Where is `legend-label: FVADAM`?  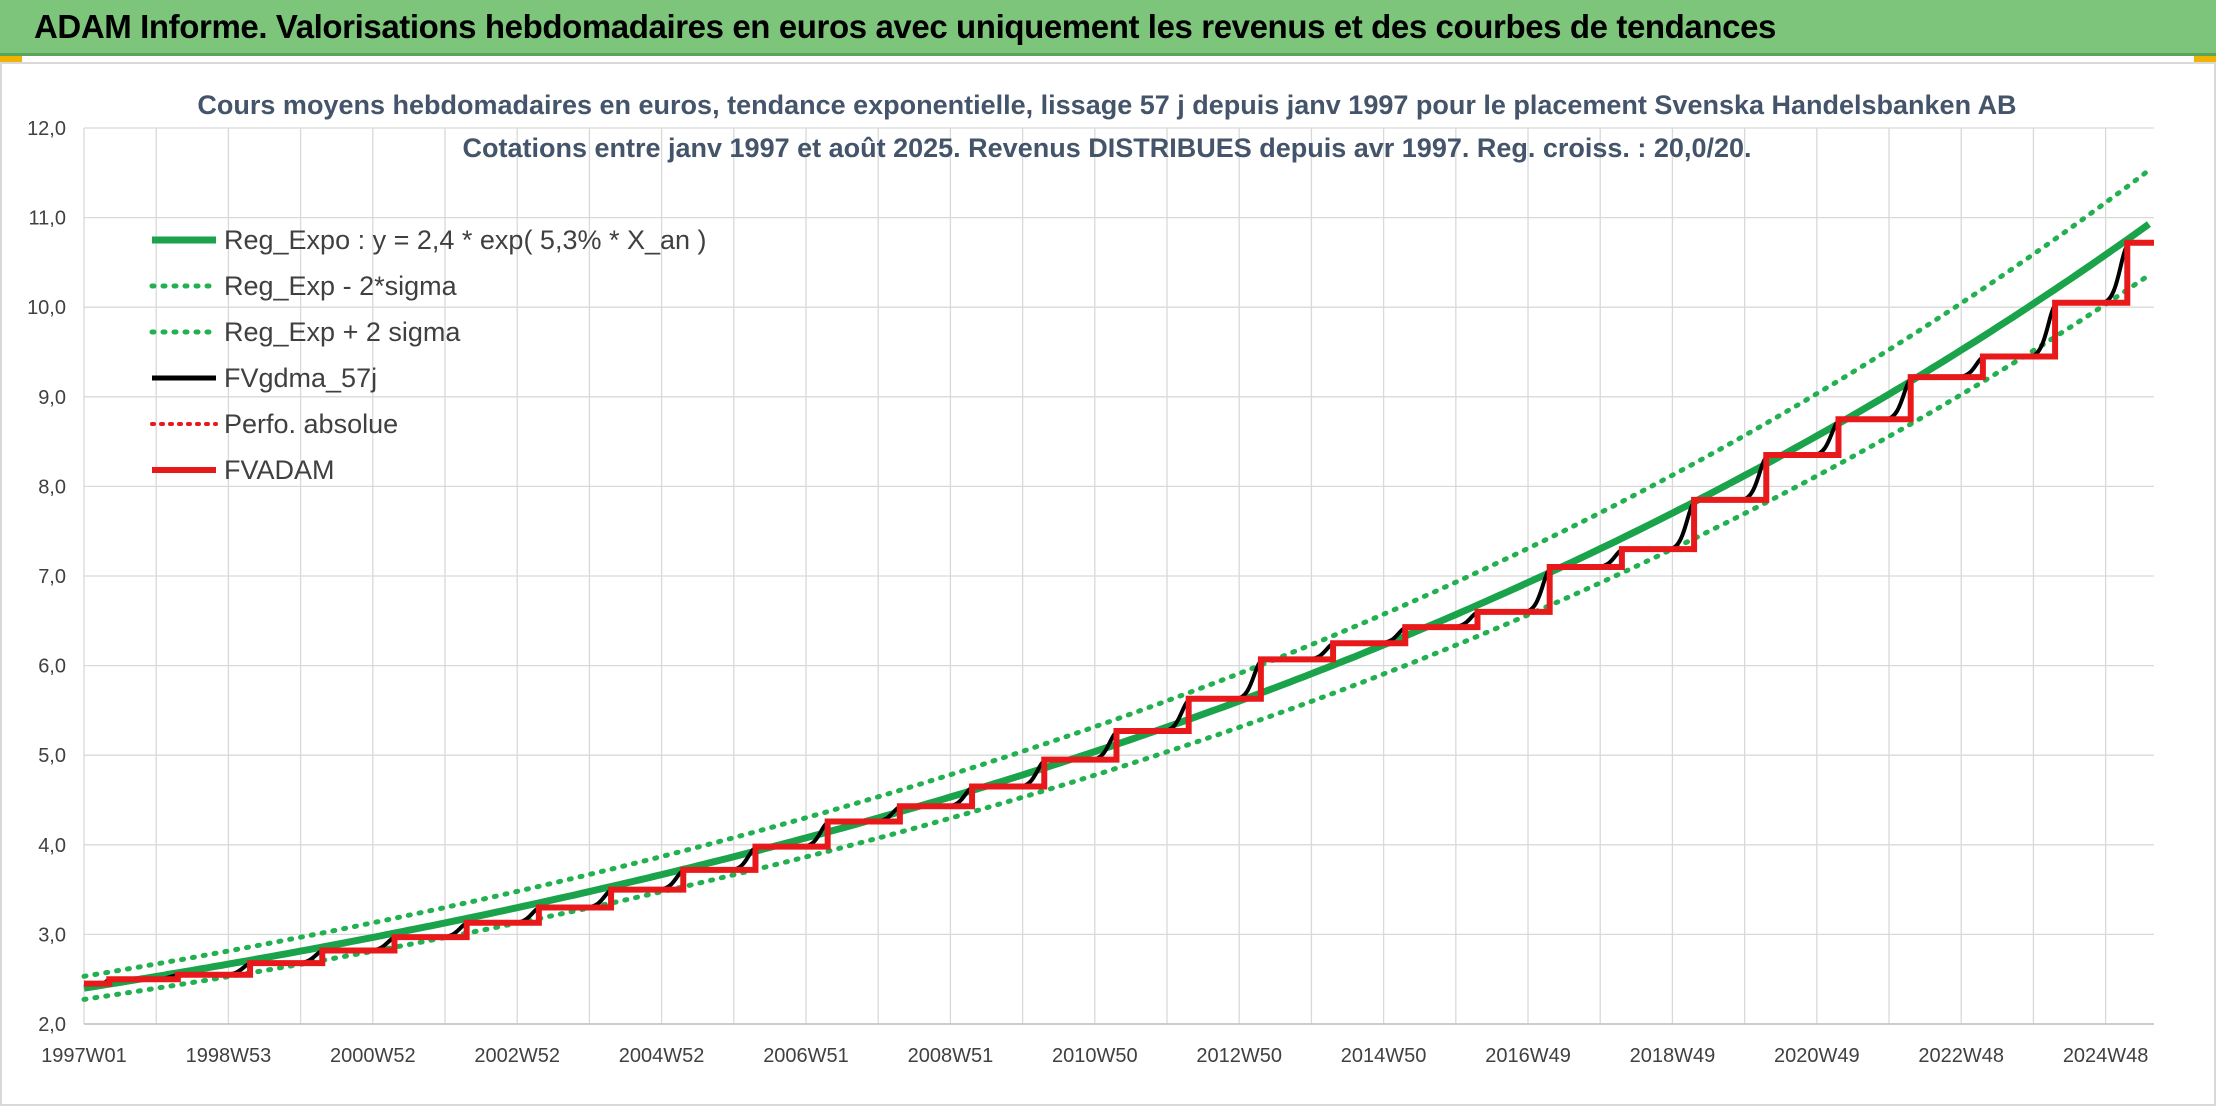 legend-label: FVADAM is located at coordinates (279, 470).